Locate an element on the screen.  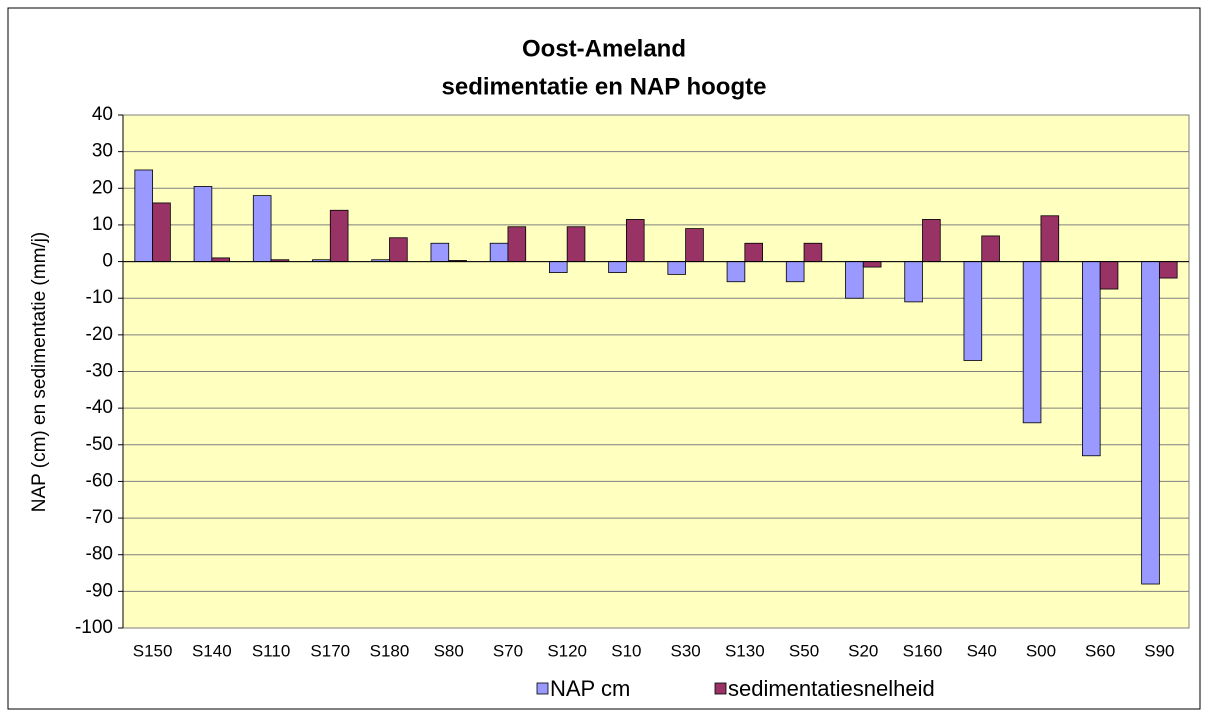
y-tick-label: 30 is located at coordinates (102, 151).